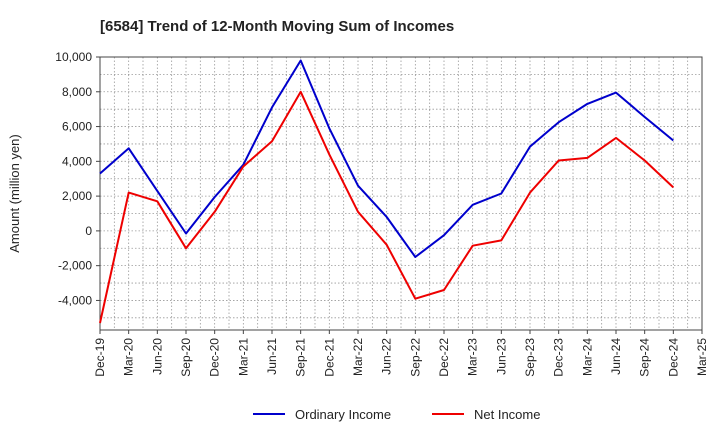  Describe the element at coordinates (616, 356) in the screenshot. I see `x-tick-label: Jun-24` at that location.